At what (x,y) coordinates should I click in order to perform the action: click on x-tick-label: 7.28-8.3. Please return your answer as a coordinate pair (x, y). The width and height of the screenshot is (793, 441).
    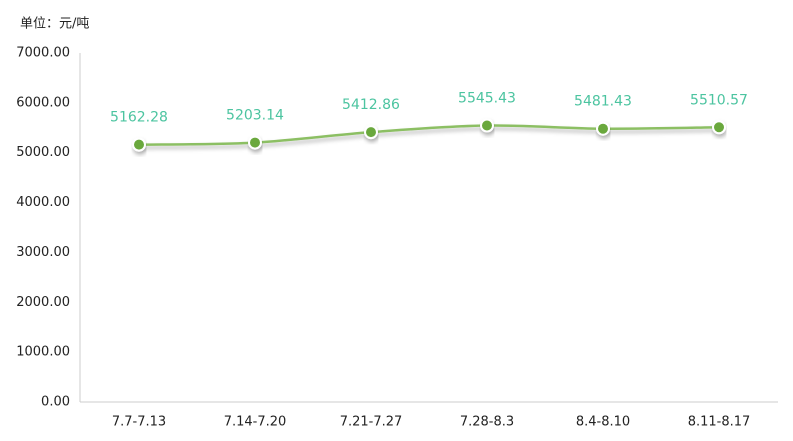
    Looking at the image, I should click on (487, 422).